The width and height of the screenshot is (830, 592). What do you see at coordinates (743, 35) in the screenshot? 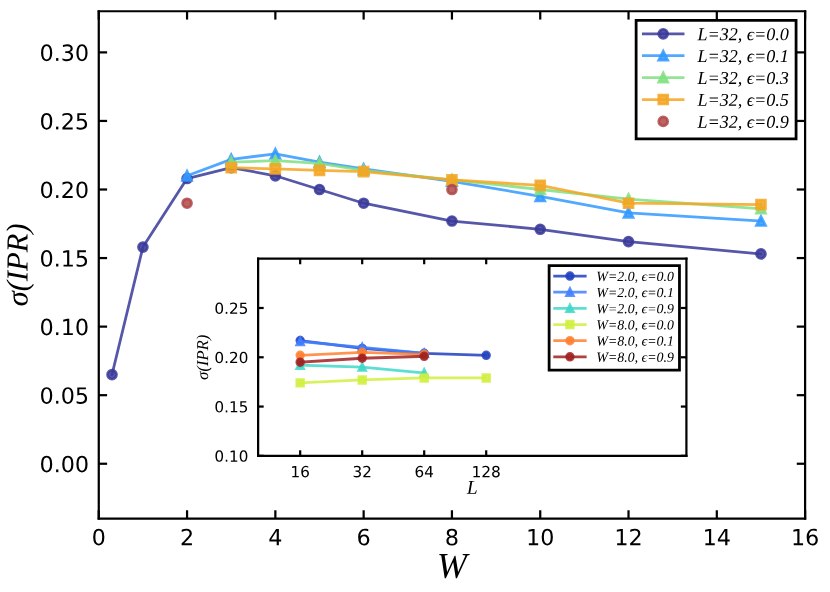
I see `legend-label: L=32, ϵ=0.0` at bounding box center [743, 35].